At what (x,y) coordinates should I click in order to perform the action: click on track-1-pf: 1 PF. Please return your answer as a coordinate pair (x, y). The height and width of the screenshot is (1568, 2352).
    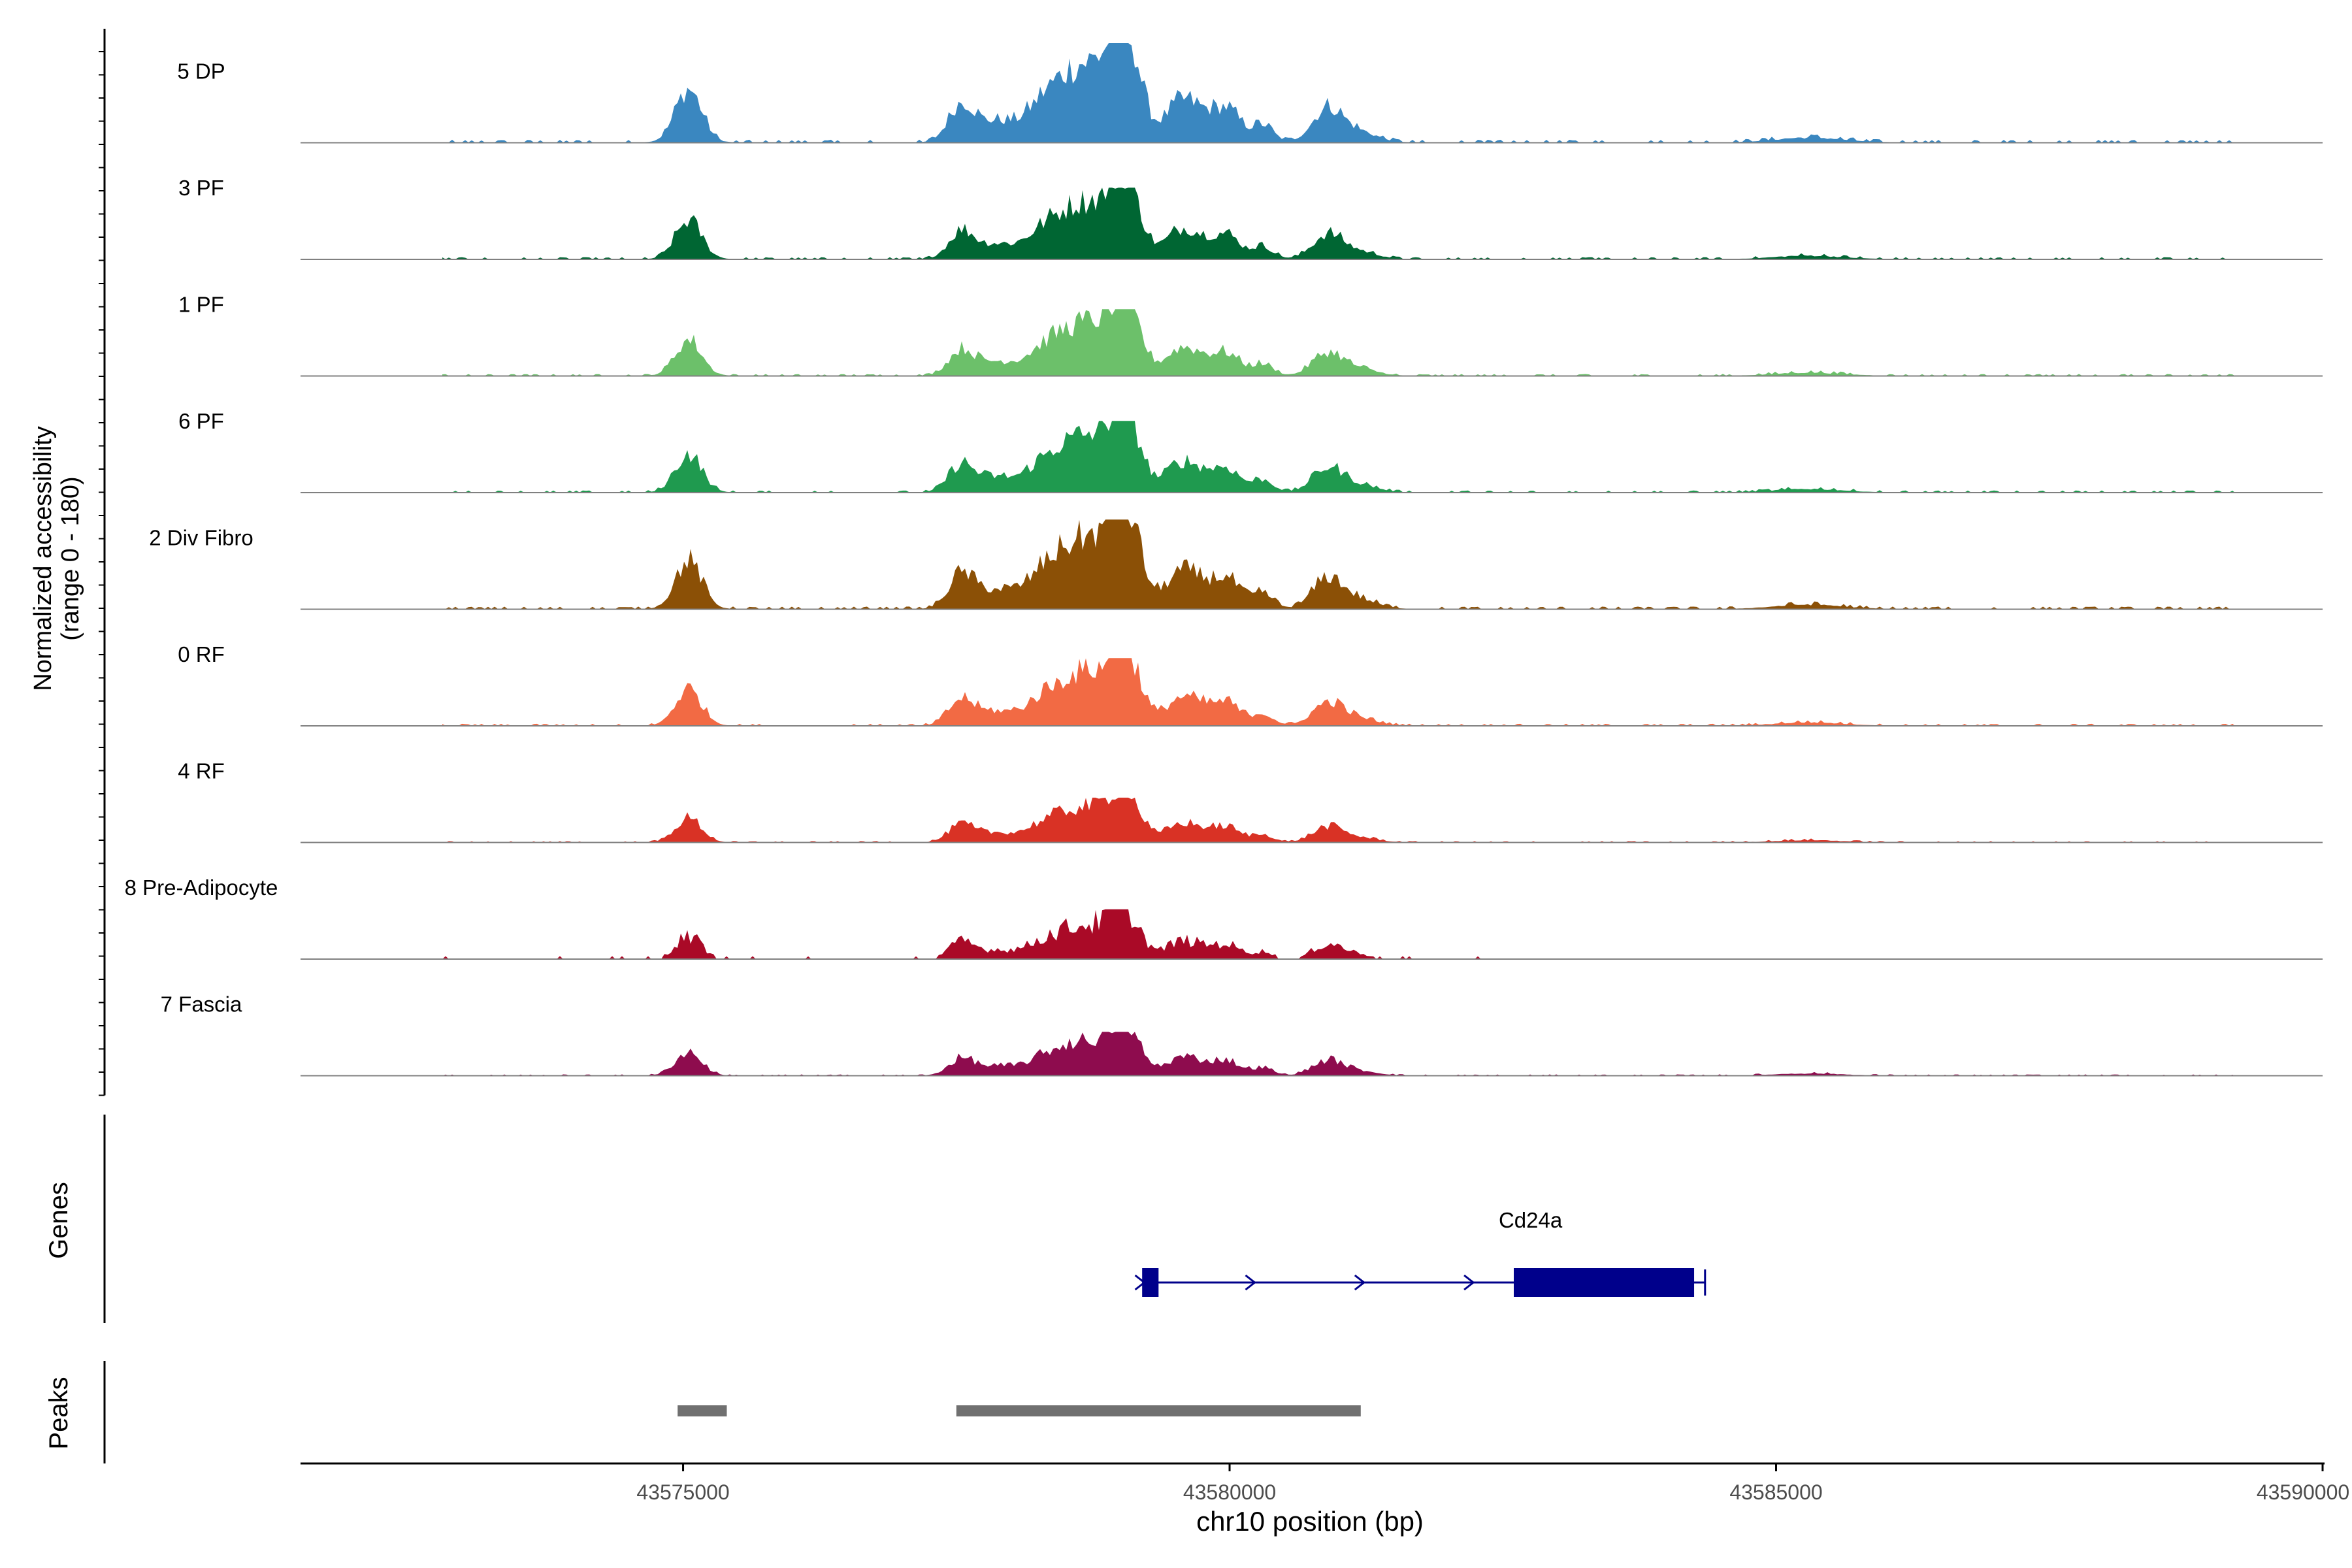
    Looking at the image, I should click on (1250, 334).